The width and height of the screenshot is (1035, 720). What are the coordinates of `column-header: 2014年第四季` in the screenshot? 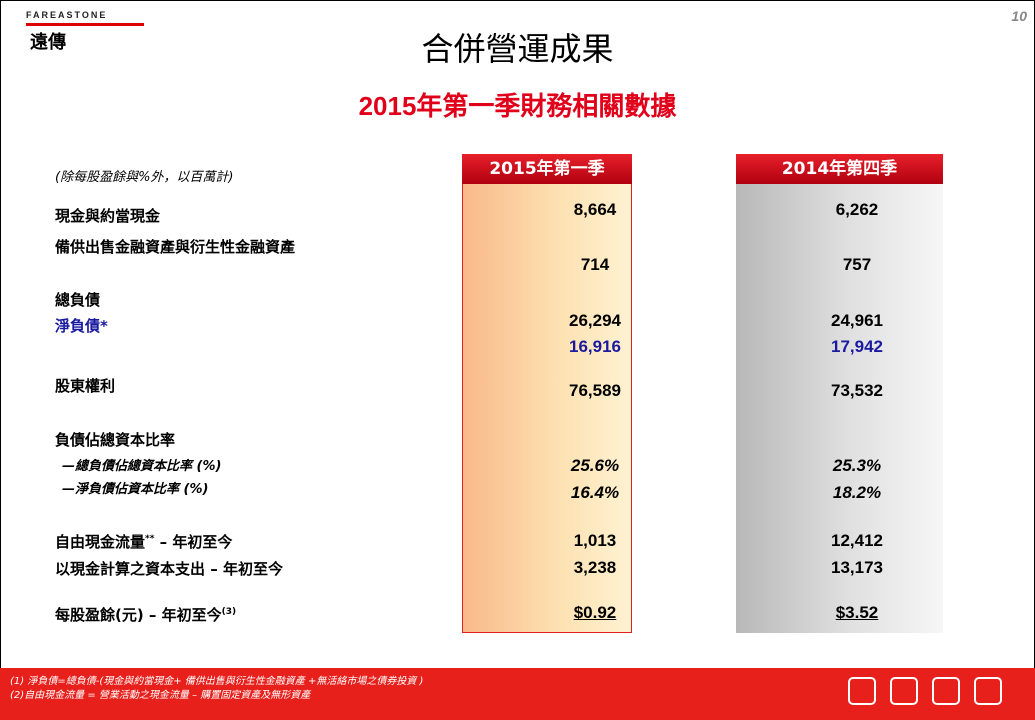 It's located at (839, 169).